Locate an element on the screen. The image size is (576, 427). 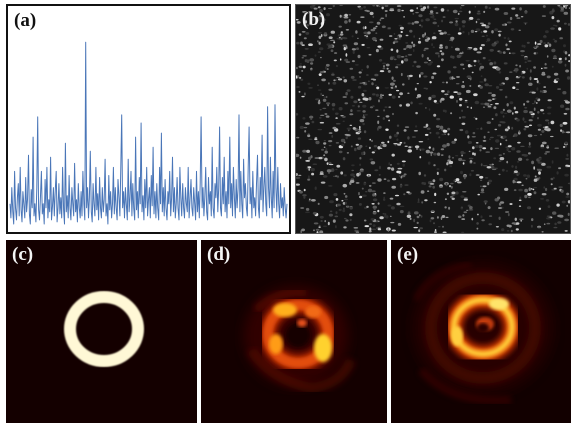
panel-d-label: (d) is located at coordinates (218, 255).